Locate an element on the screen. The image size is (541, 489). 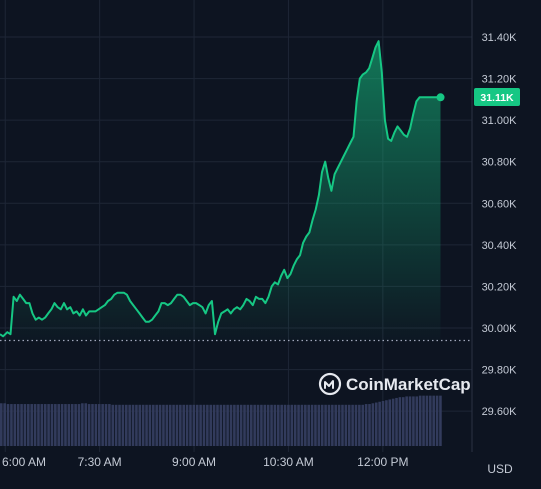
y-tick-label: 31.00K is located at coordinates (500, 121).